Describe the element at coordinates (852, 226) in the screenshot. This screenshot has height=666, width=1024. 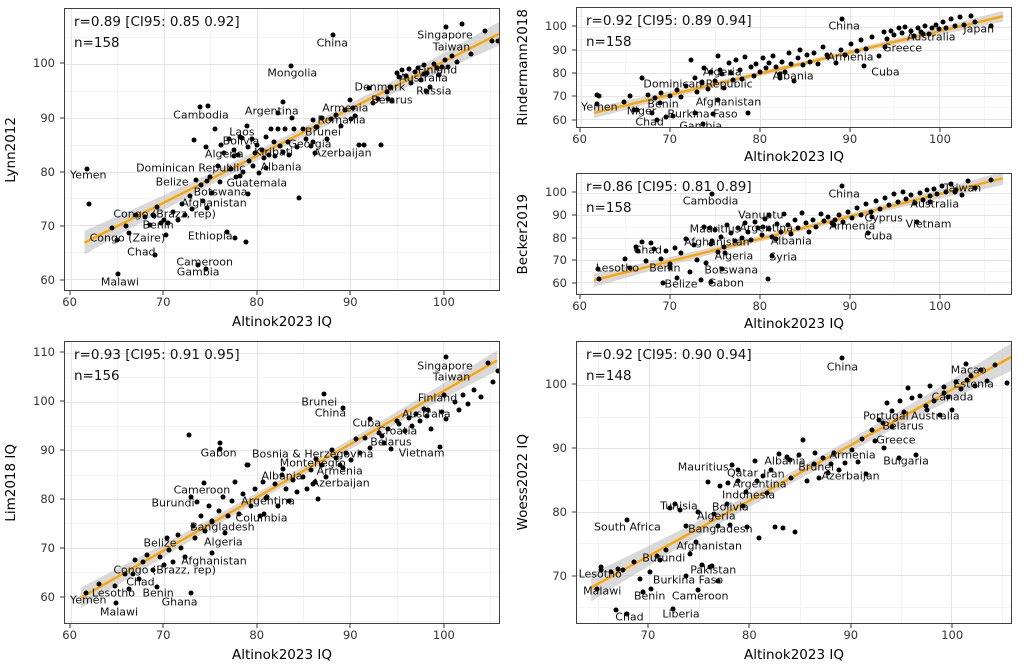
I see `country-label: Armenia` at that location.